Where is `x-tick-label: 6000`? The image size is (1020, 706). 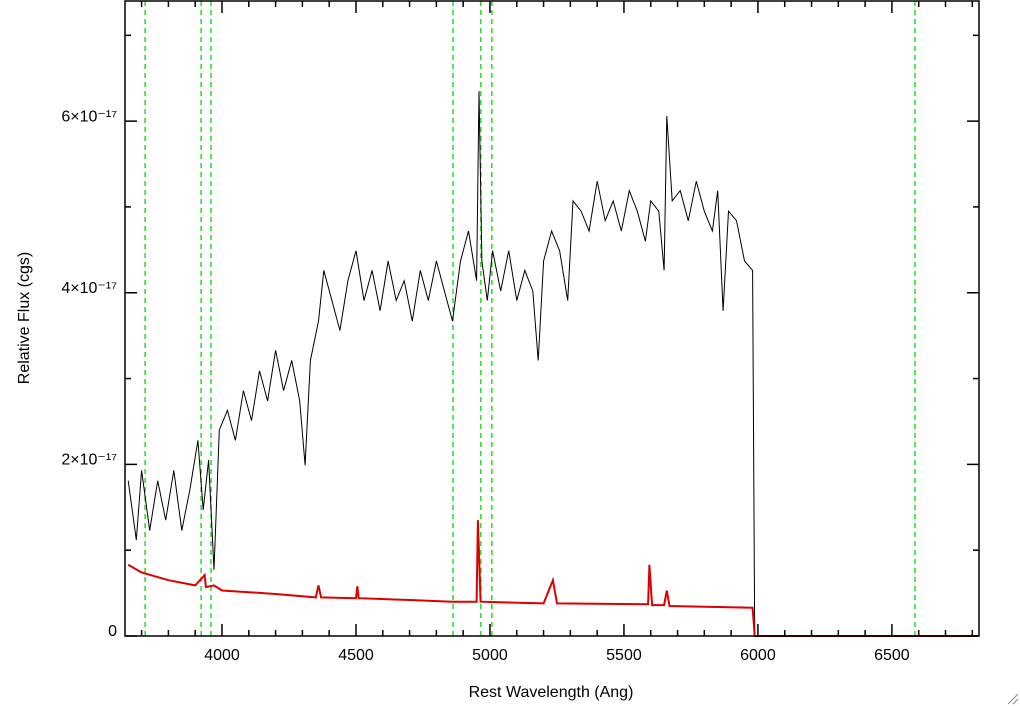
x-tick-label: 6000 is located at coordinates (758, 655).